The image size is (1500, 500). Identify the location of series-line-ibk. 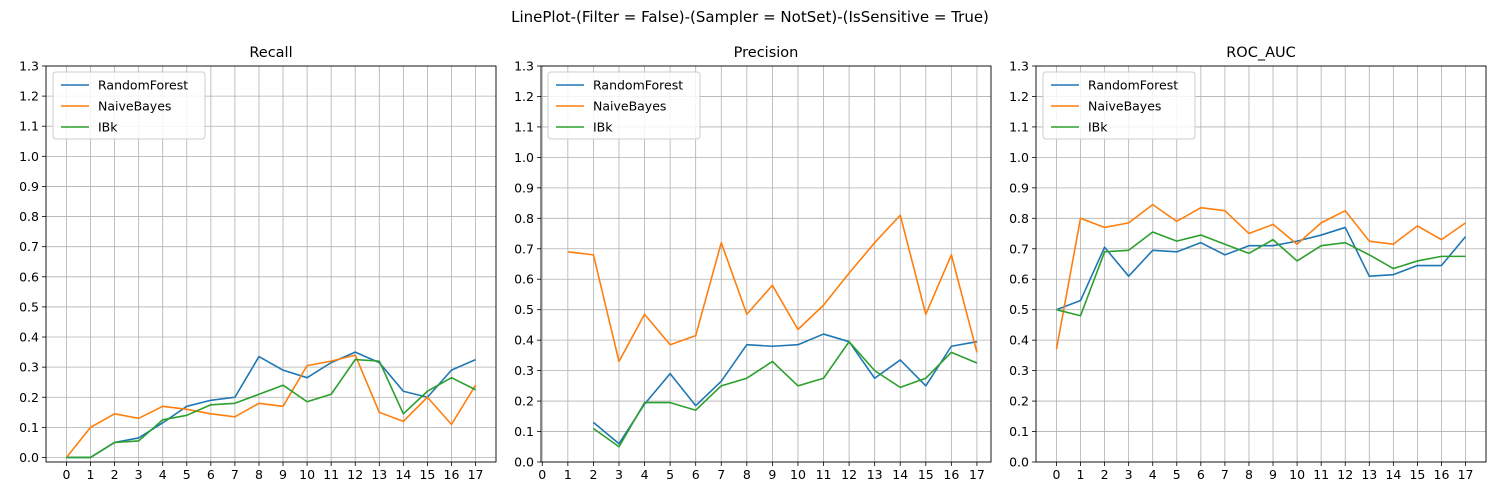
(271, 408).